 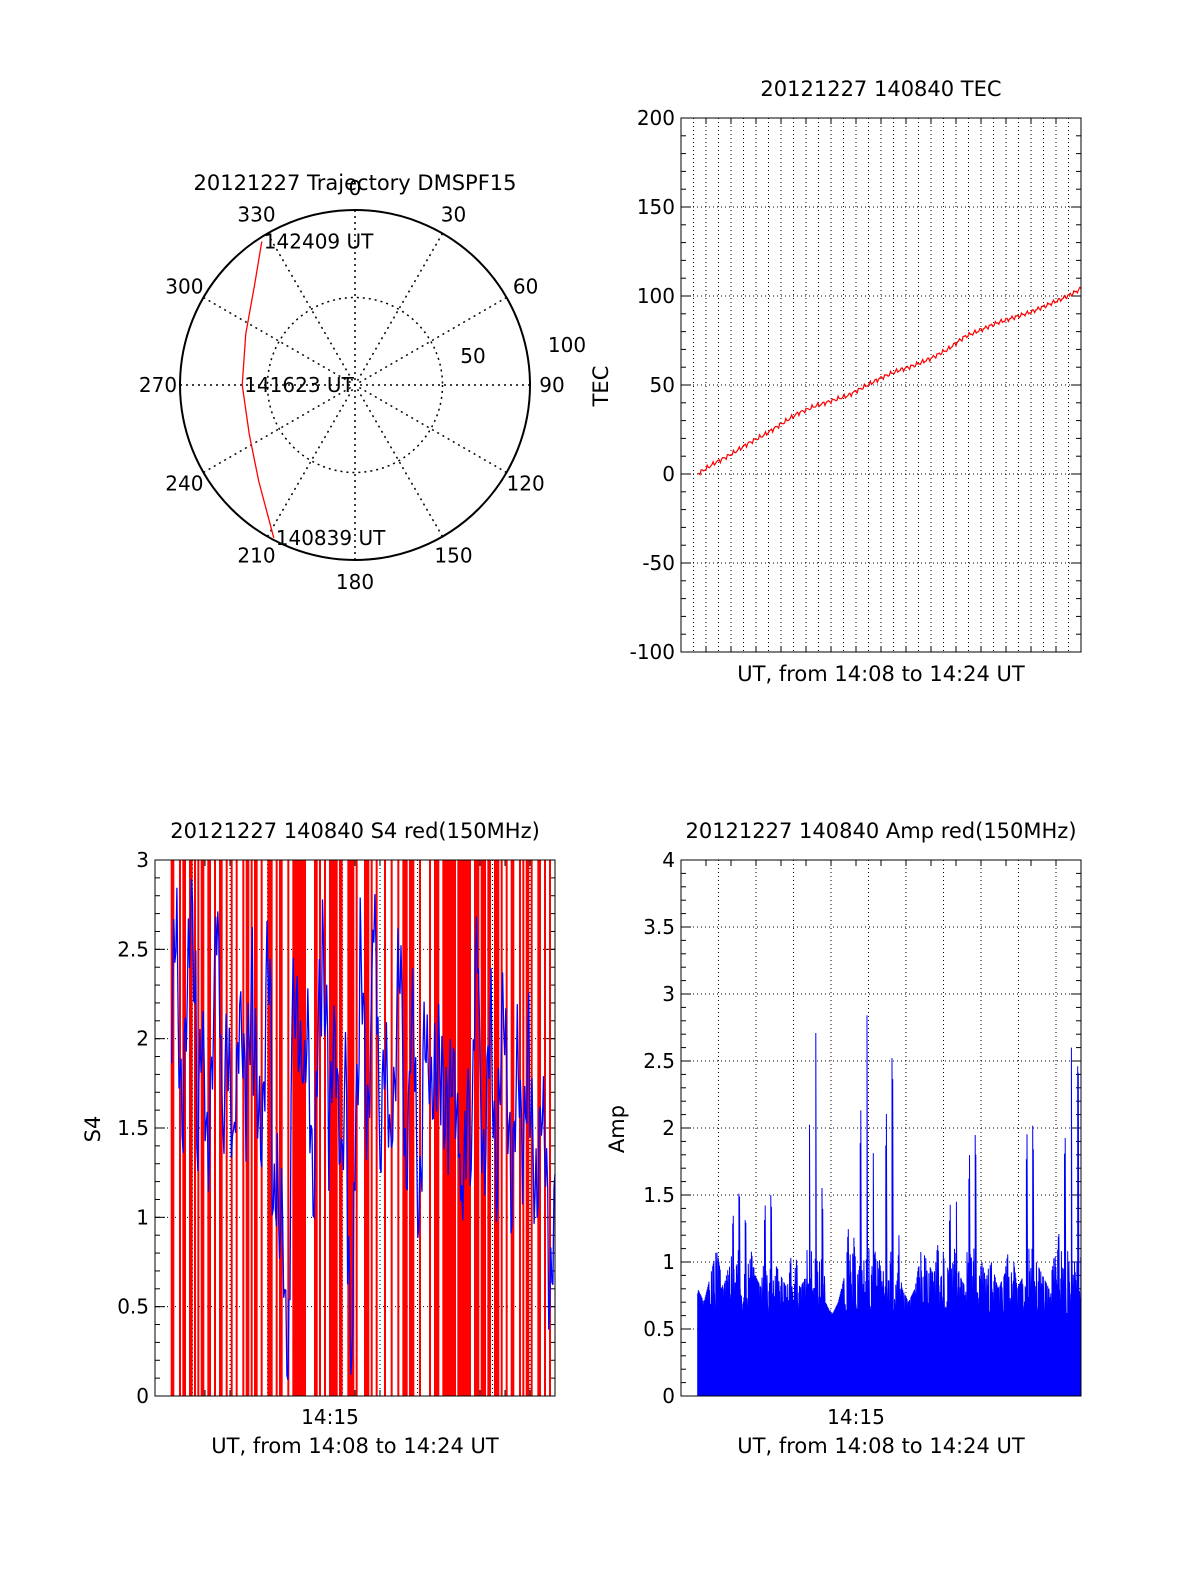 What do you see at coordinates (889, 381) in the screenshot?
I see `tec-series-line` at bounding box center [889, 381].